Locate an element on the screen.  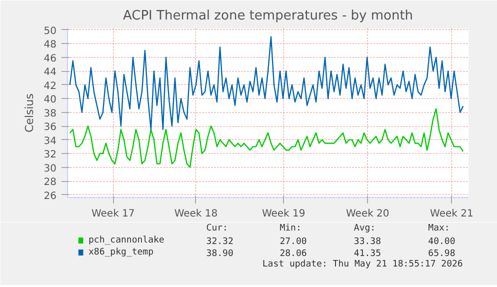
text: 33.38 is located at coordinates (368, 242).